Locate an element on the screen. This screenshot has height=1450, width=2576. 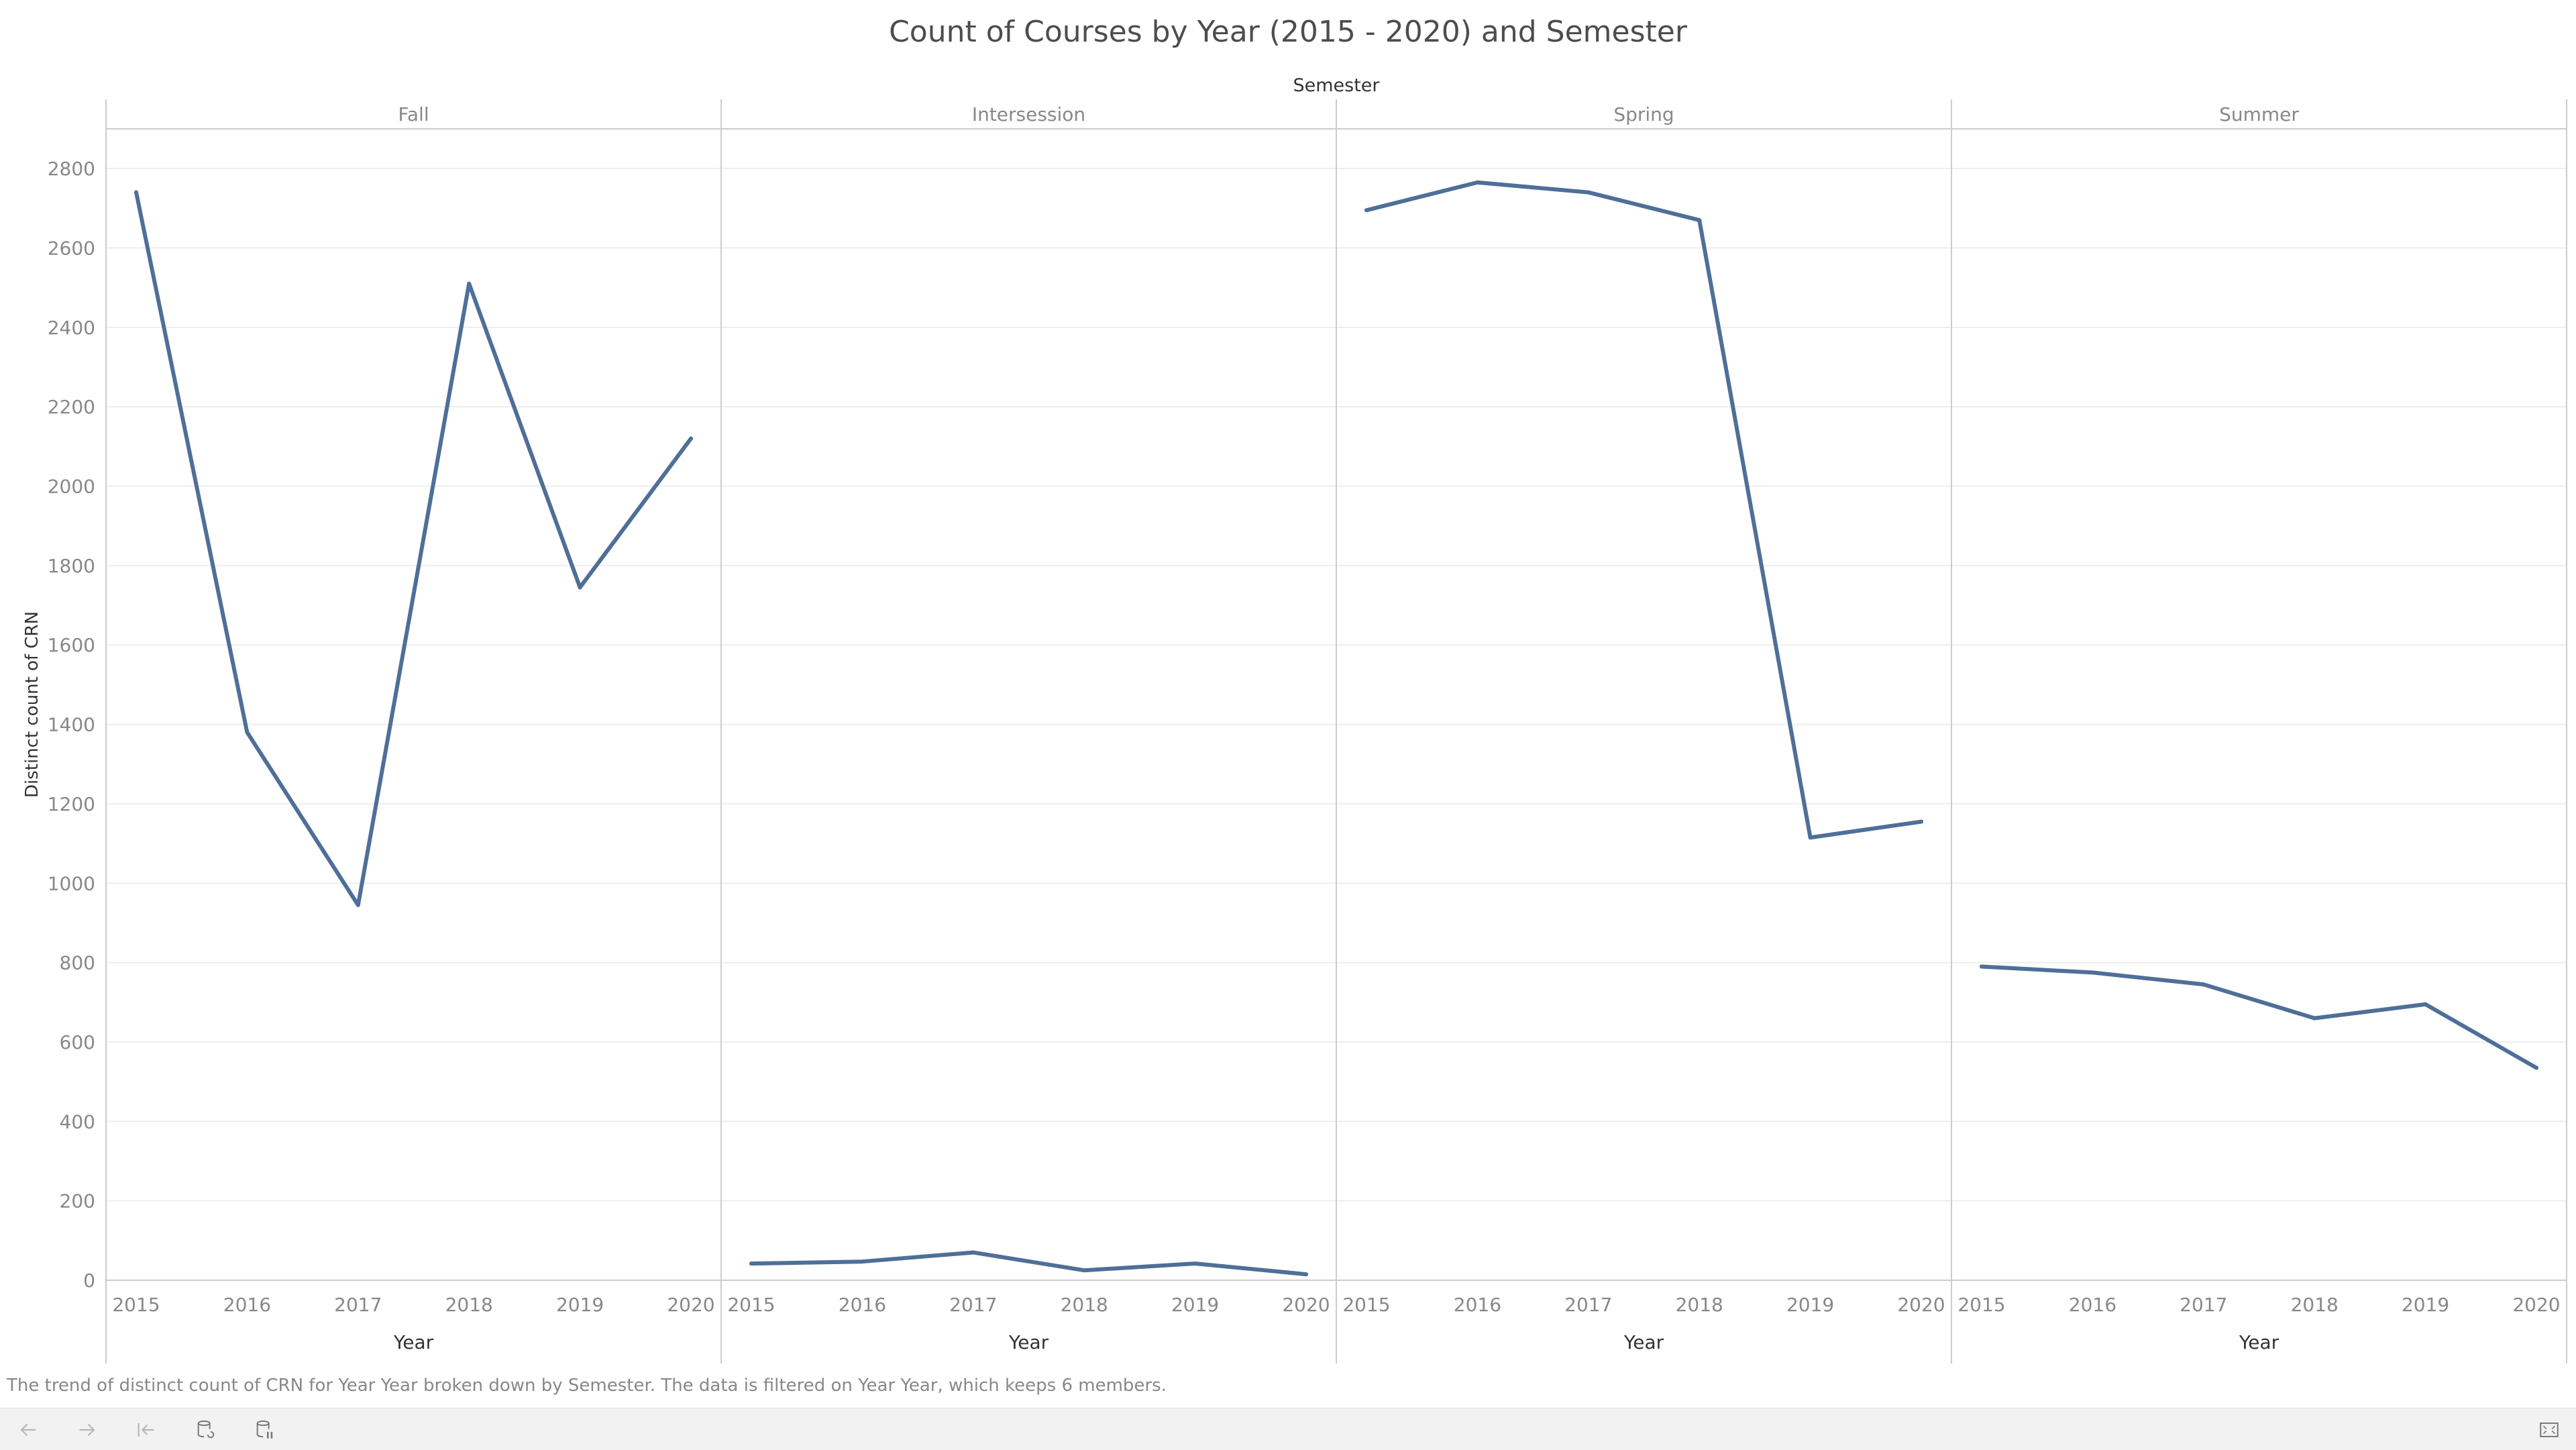
fullscreen-button is located at coordinates (2549, 1429).